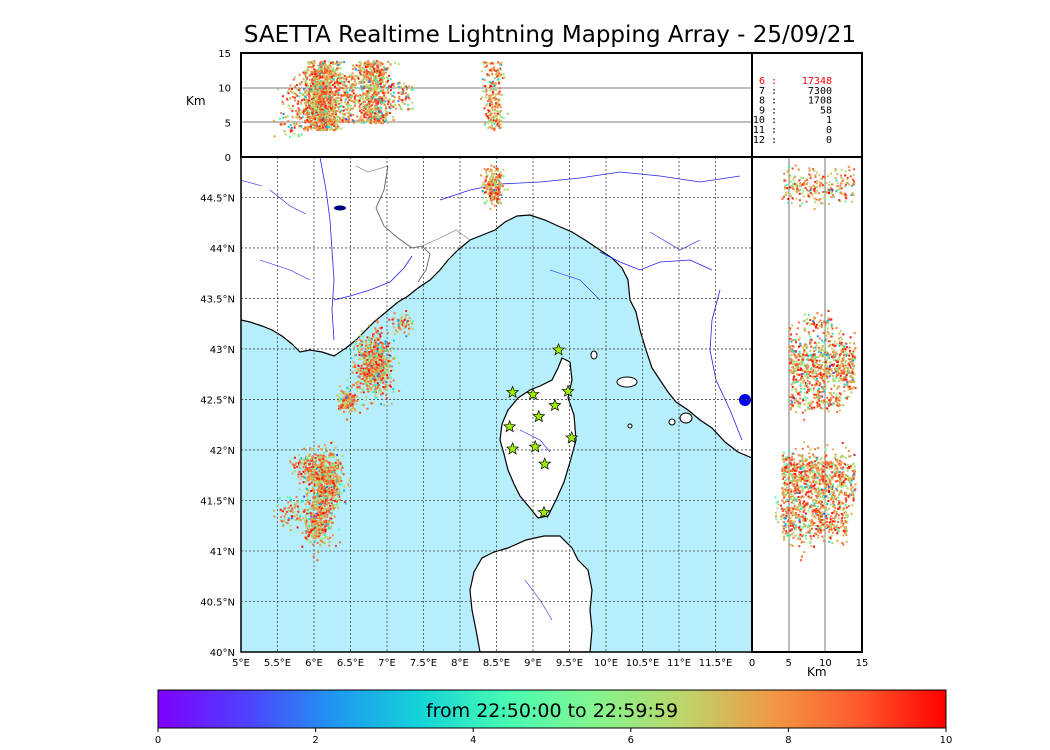 This screenshot has height=750, width=1050. I want to click on stat-stations: 6 :, so click(768, 81).